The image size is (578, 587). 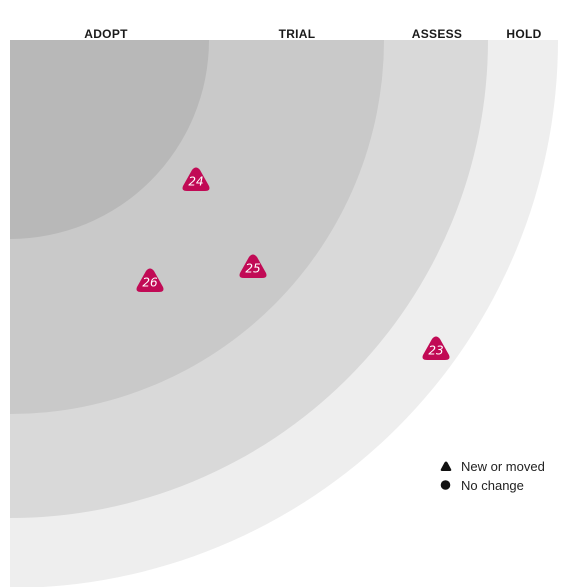 I want to click on legend-label-no-change: No change, so click(x=492, y=485).